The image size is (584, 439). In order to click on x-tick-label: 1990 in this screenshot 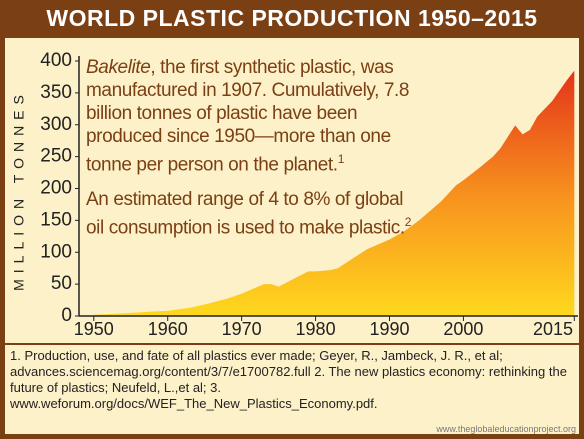, I will do `click(389, 329)`.